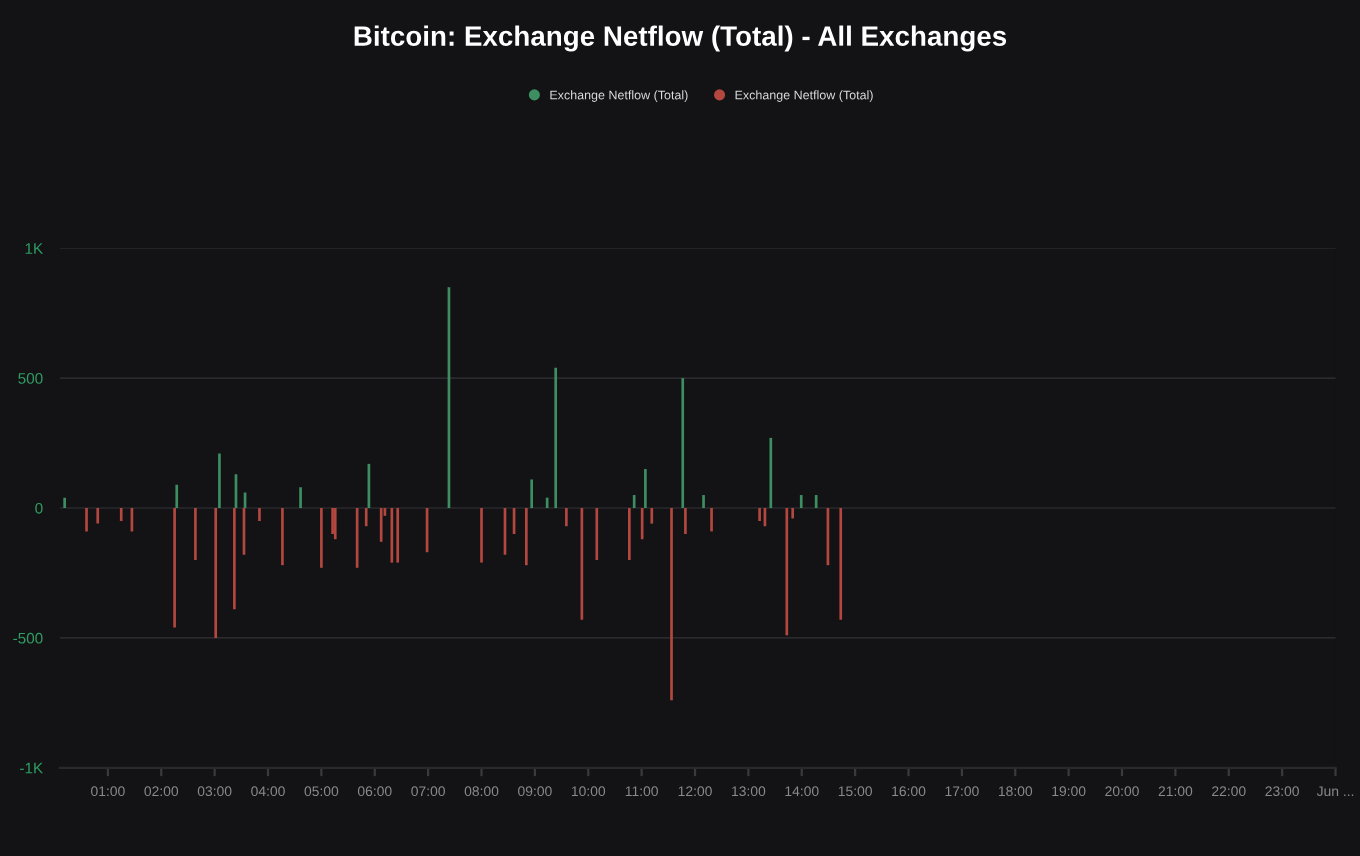 This screenshot has width=1360, height=856. I want to click on chart-title: Bitcoin: Exchange Netflow (Total) - All Exchanges, so click(680, 38).